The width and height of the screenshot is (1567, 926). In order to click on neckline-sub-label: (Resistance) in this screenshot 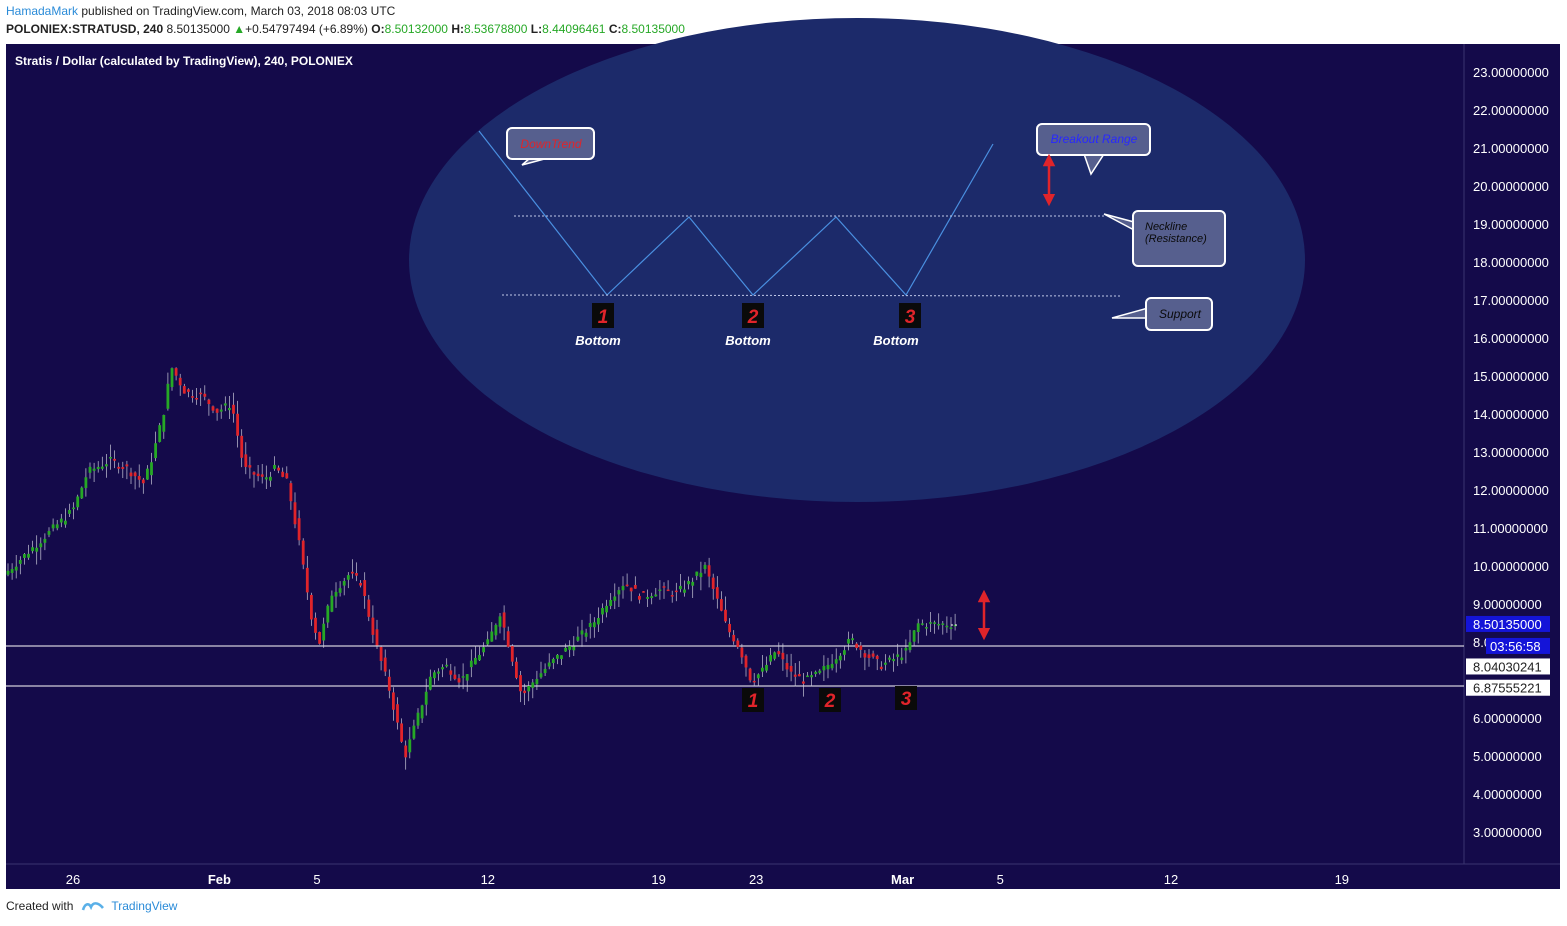, I will do `click(1176, 239)`.